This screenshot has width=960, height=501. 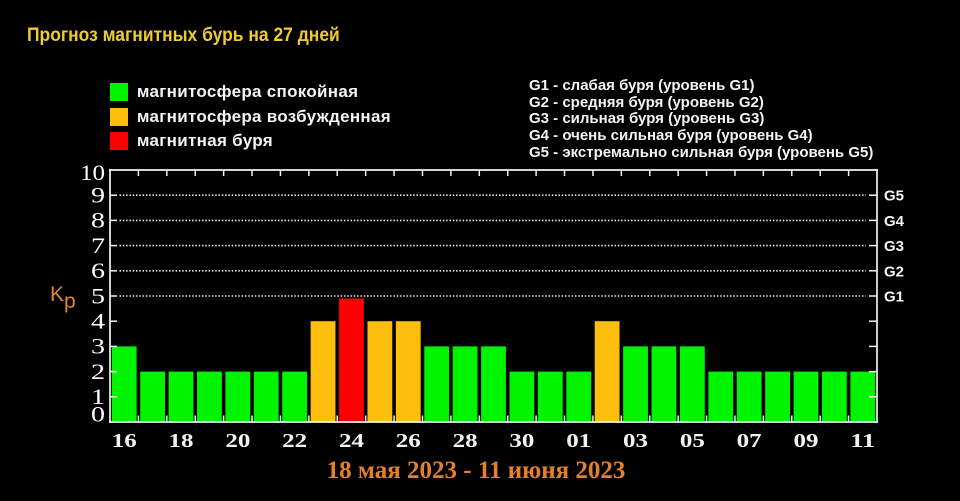 I want to click on svg-text: 9, so click(x=98, y=195).